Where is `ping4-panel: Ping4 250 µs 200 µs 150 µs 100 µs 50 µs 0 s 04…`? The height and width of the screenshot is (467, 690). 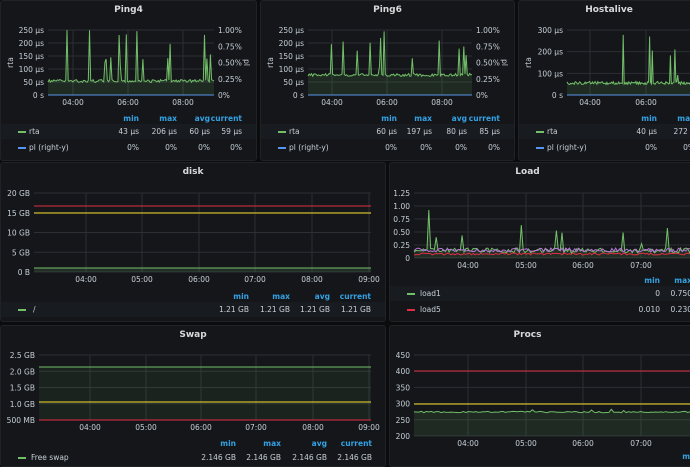
ping4-panel: Ping4 250 µs 200 µs 150 µs 100 µs 50 µs 0 s 04… is located at coordinates (128, 80).